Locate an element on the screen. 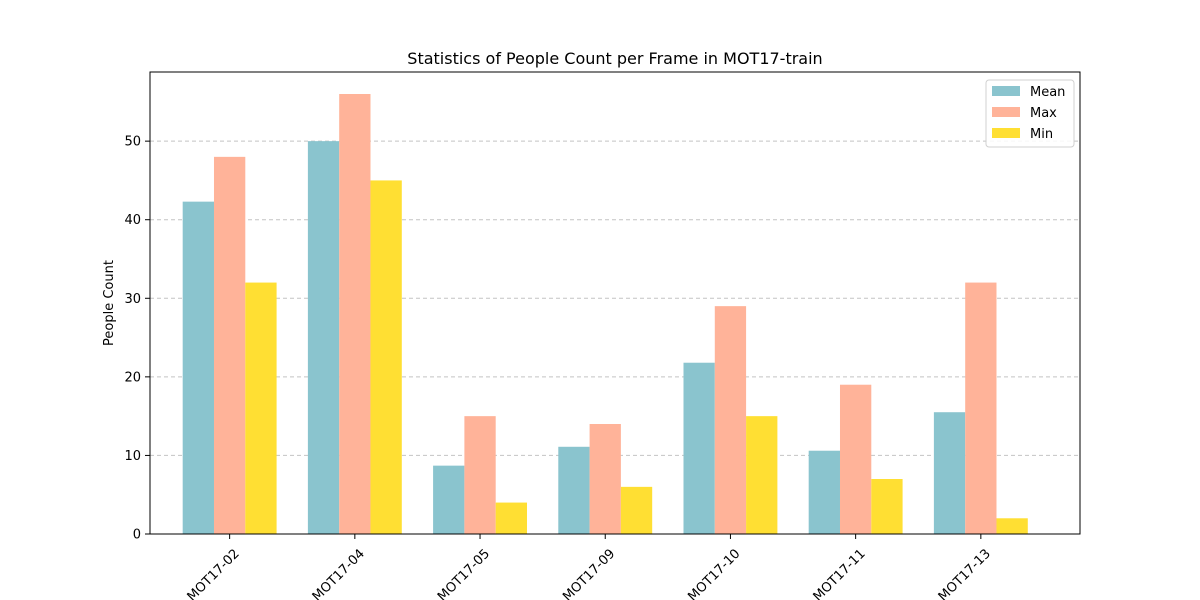 This screenshot has height=600, width=1200. x-tick-label: MOT17-09 is located at coordinates (589, 573).